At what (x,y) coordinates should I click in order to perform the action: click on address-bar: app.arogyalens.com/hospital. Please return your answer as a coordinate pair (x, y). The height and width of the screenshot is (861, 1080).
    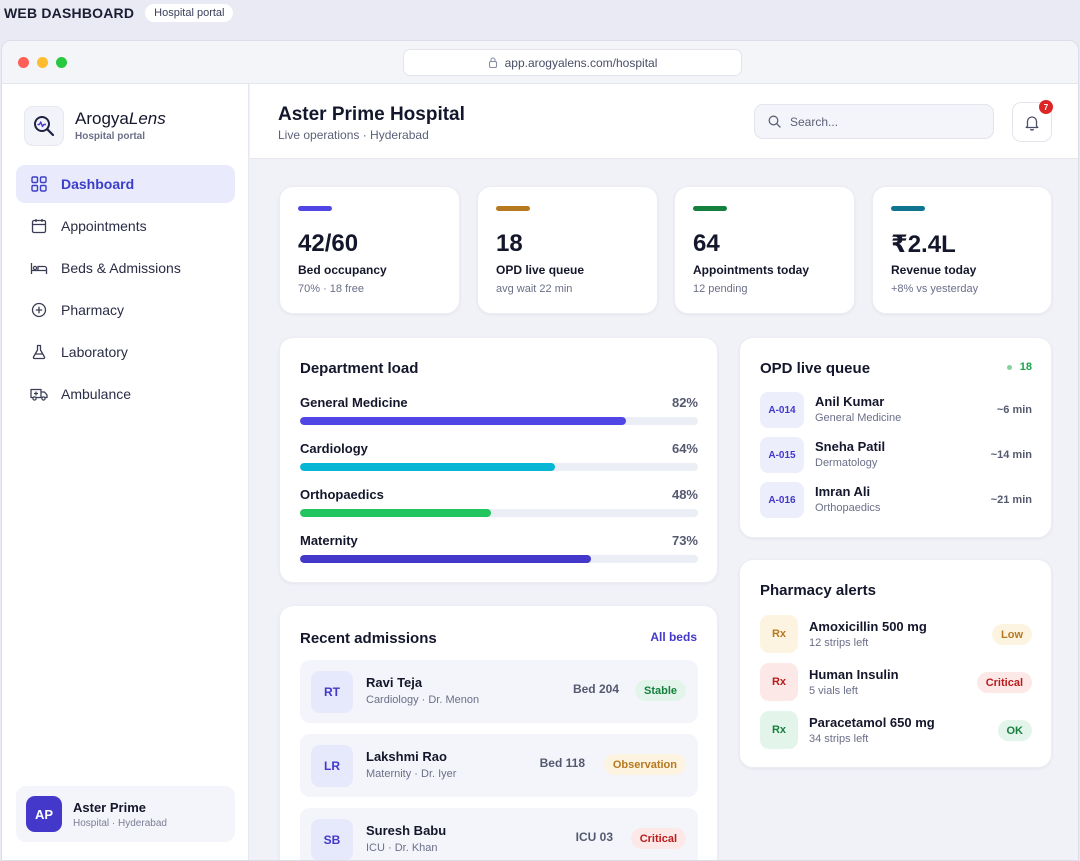
    Looking at the image, I should click on (572, 62).